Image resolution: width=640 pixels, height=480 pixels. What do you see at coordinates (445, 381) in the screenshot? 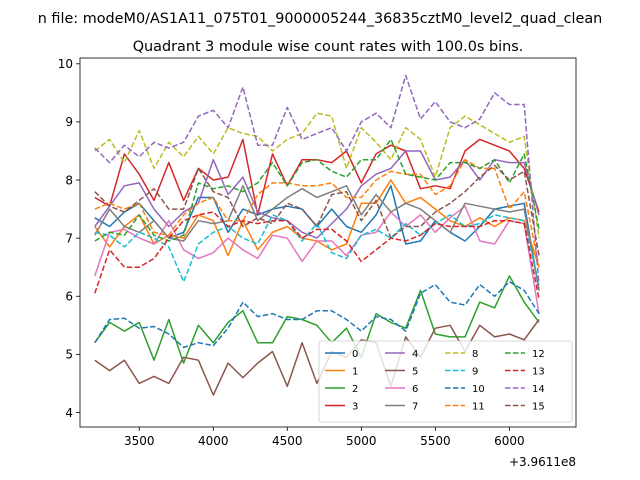
I see `legend-box` at bounding box center [445, 381].